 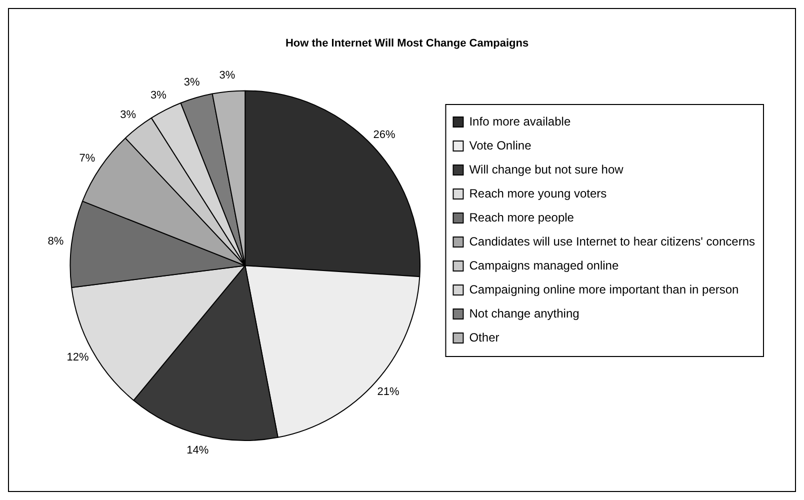 What do you see at coordinates (544, 265) in the screenshot?
I see `legend-label: Campaigns managed online` at bounding box center [544, 265].